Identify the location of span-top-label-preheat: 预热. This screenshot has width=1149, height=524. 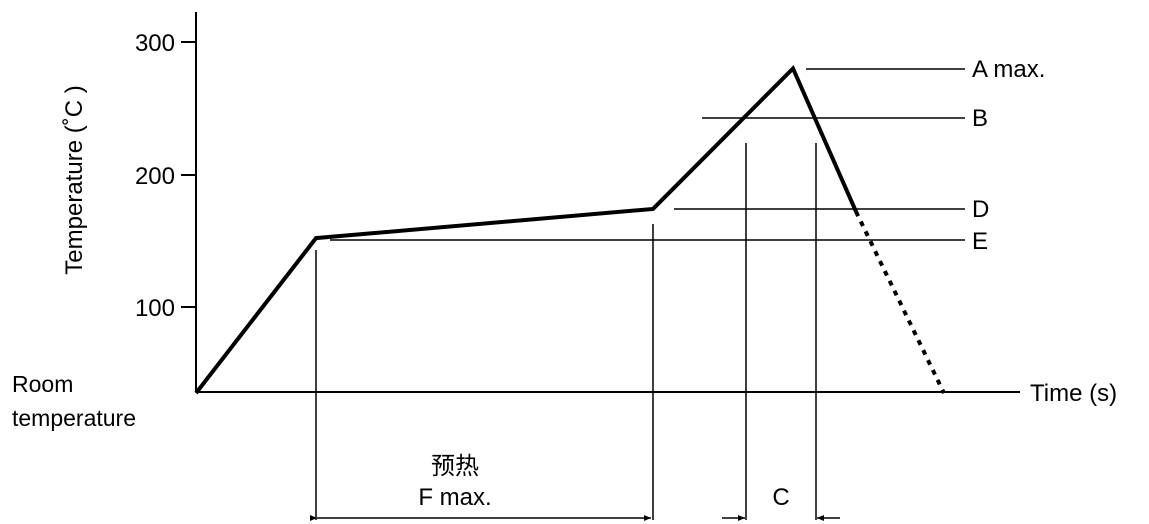
(455, 466).